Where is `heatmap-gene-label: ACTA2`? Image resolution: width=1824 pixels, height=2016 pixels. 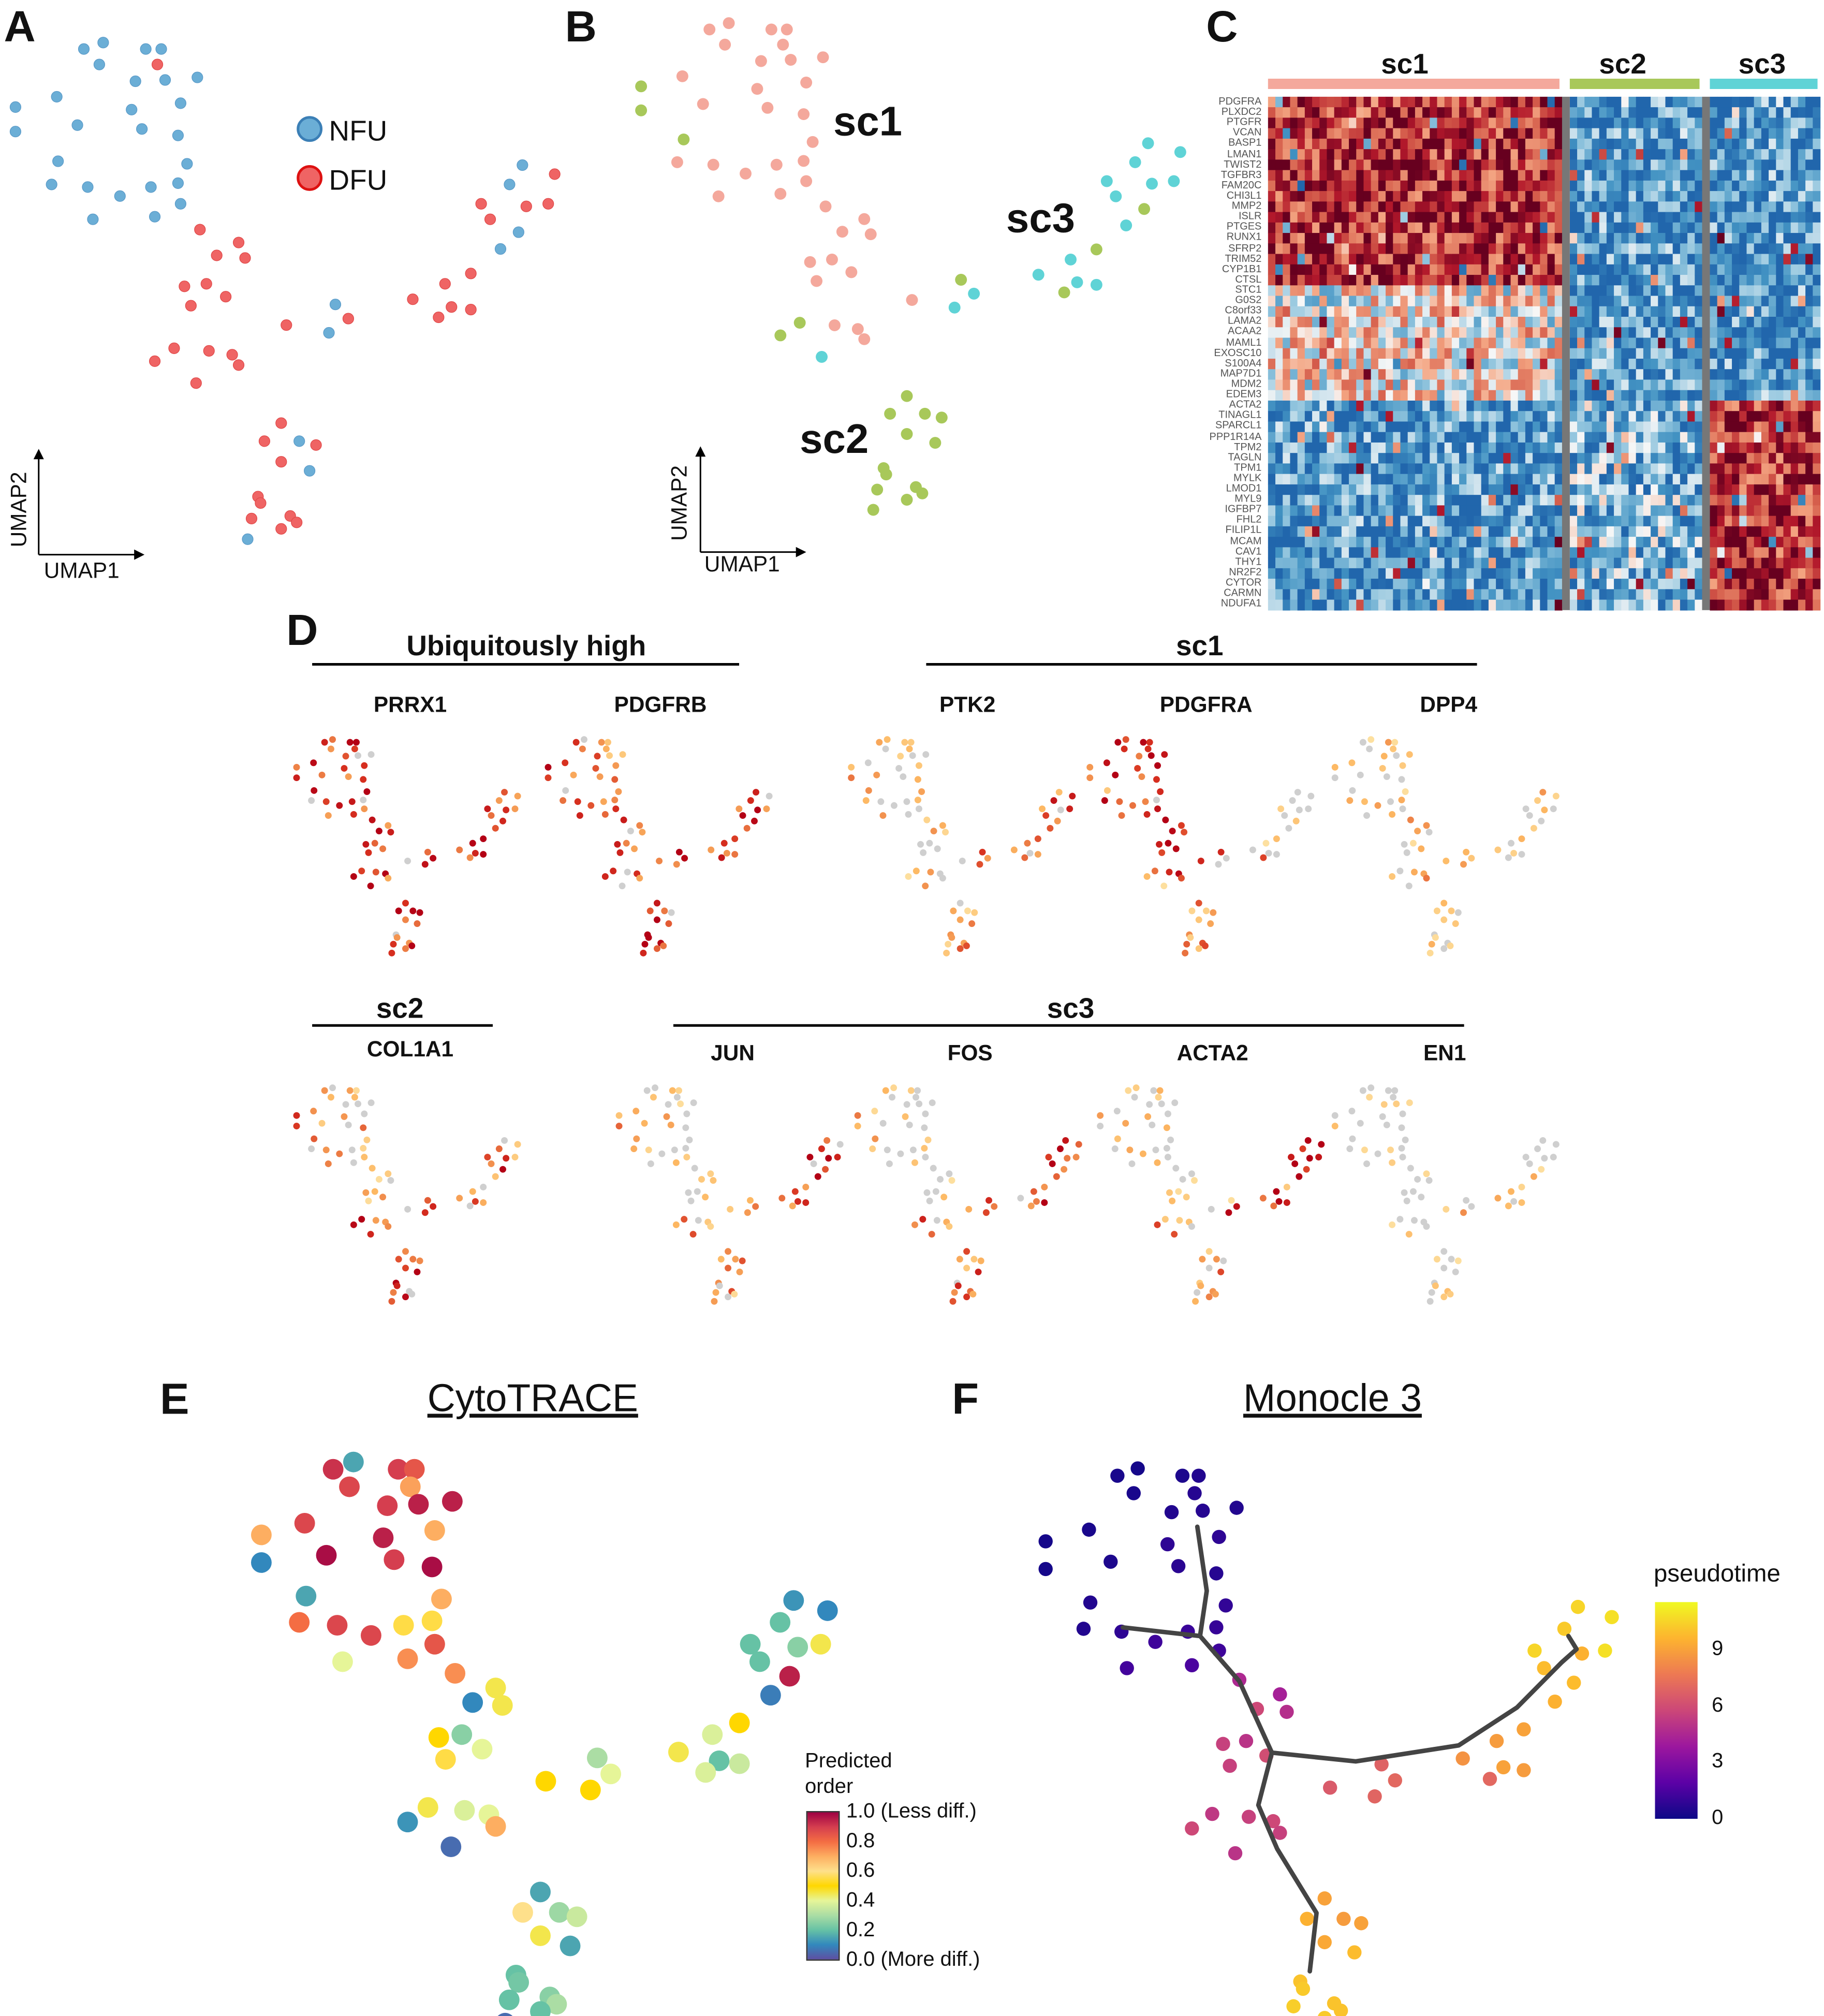 heatmap-gene-label: ACTA2 is located at coordinates (1245, 404).